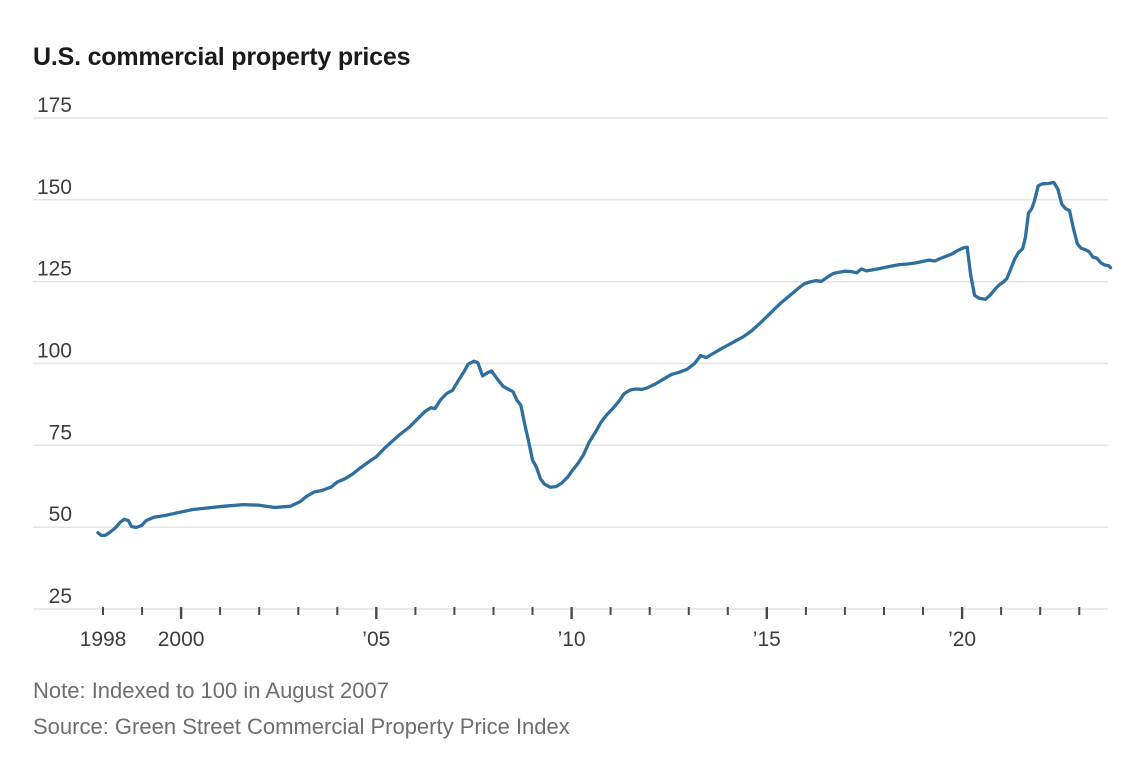  I want to click on x-tick-label: ’20, so click(962, 639).